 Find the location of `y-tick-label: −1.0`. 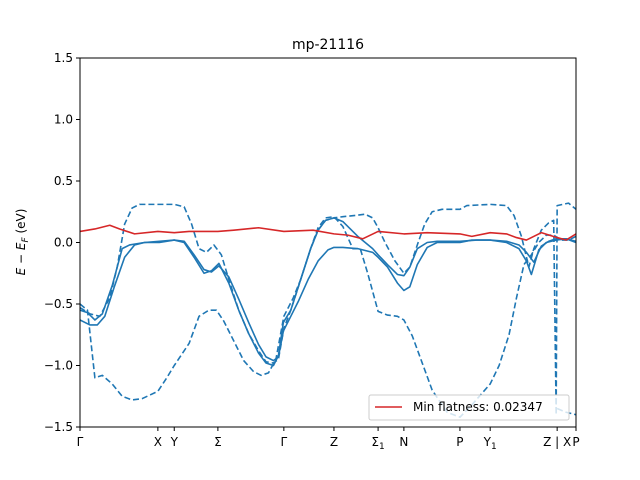

y-tick-label: −1.0 is located at coordinates (58, 366).